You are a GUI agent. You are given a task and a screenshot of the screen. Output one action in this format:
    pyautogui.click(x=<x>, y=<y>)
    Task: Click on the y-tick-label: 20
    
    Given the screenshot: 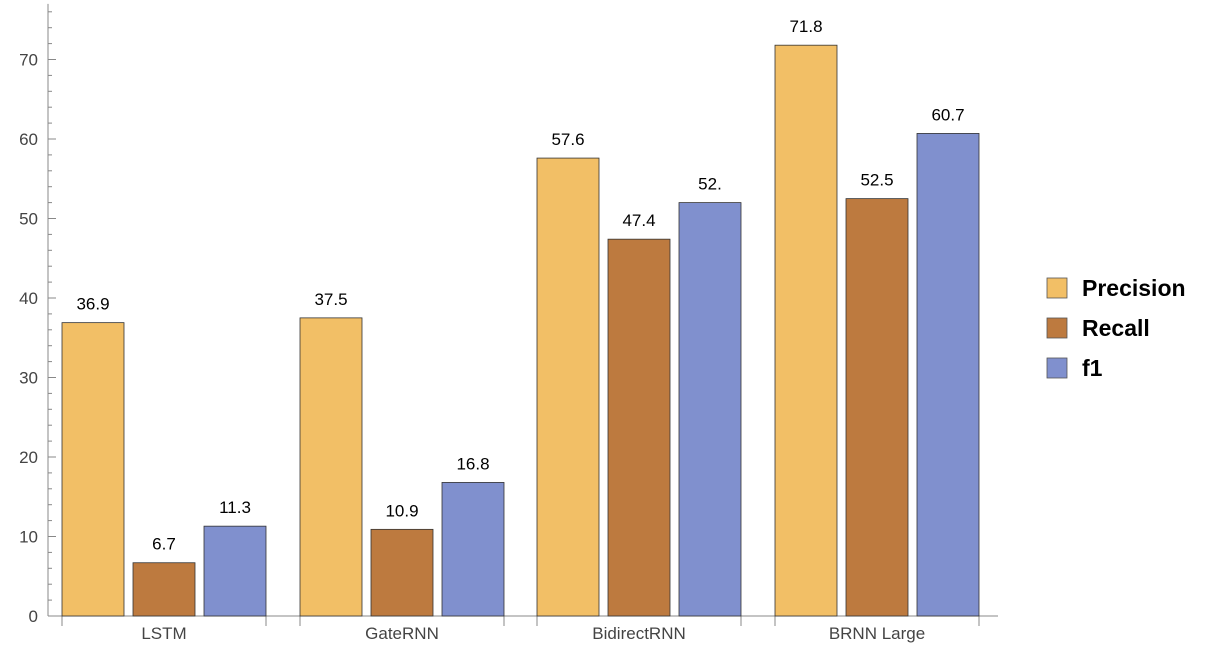 What is the action you would take?
    pyautogui.click(x=28, y=457)
    